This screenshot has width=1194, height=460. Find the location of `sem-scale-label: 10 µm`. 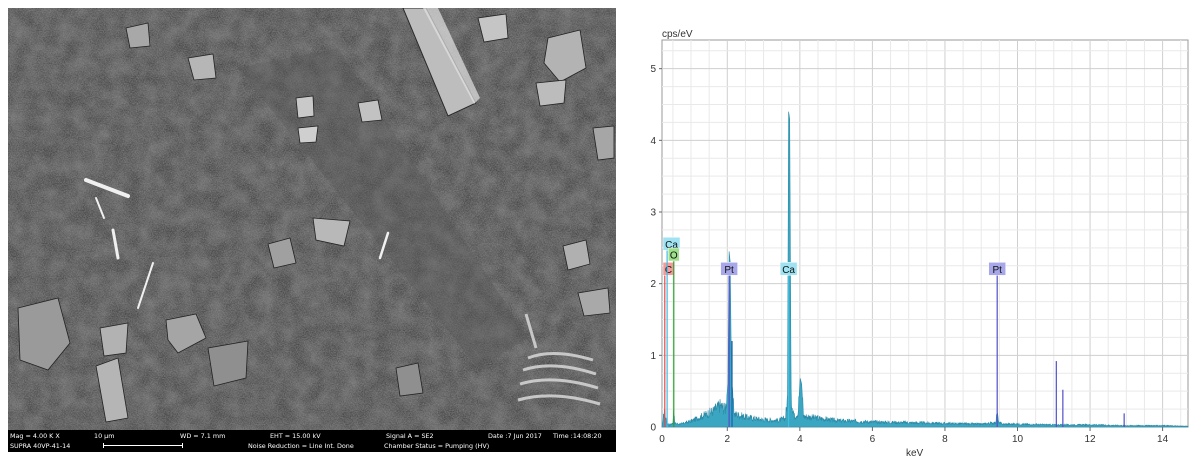

sem-scale-label: 10 µm is located at coordinates (104, 436).